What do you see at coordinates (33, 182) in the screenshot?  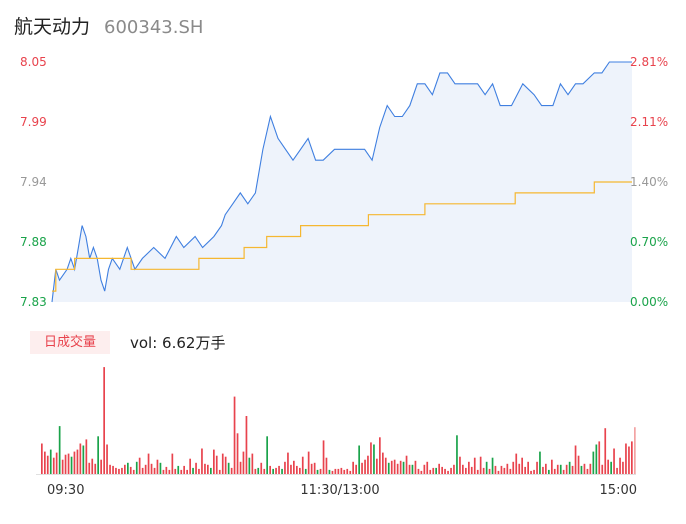 I see `price-tick-label: 7.94` at bounding box center [33, 182].